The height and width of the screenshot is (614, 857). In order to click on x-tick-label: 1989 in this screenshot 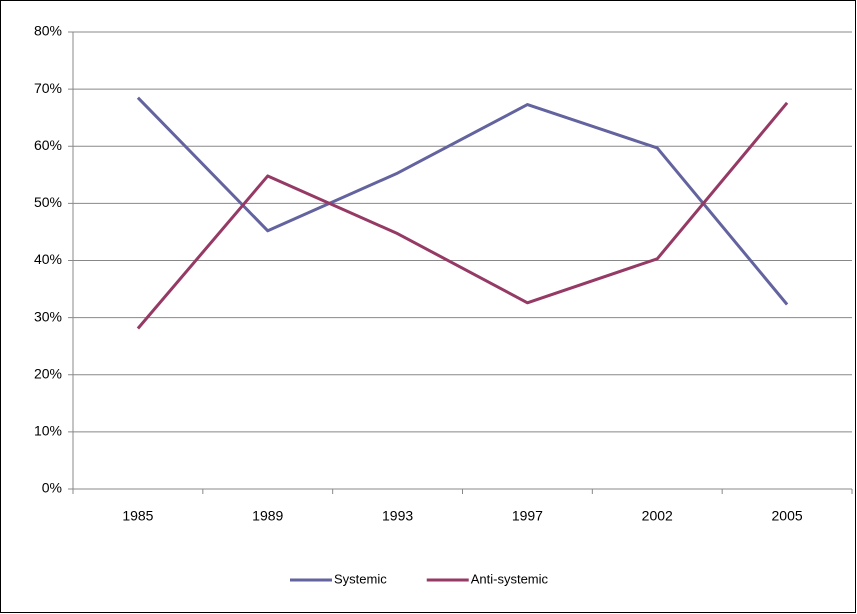, I will do `click(267, 516)`.